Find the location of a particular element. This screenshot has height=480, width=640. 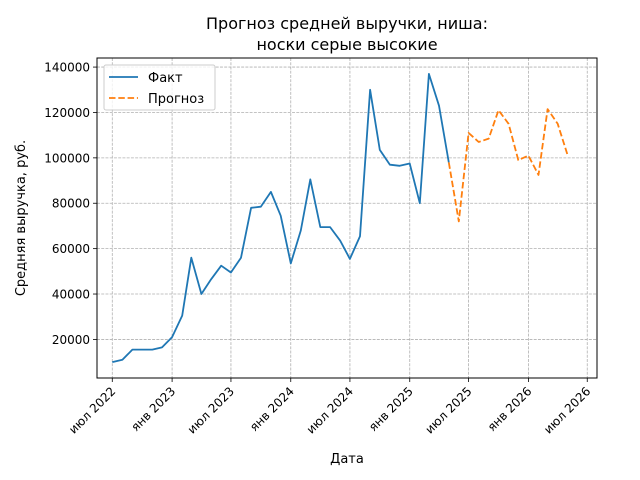

legend-label-forecast: Прогноз is located at coordinates (176, 99).